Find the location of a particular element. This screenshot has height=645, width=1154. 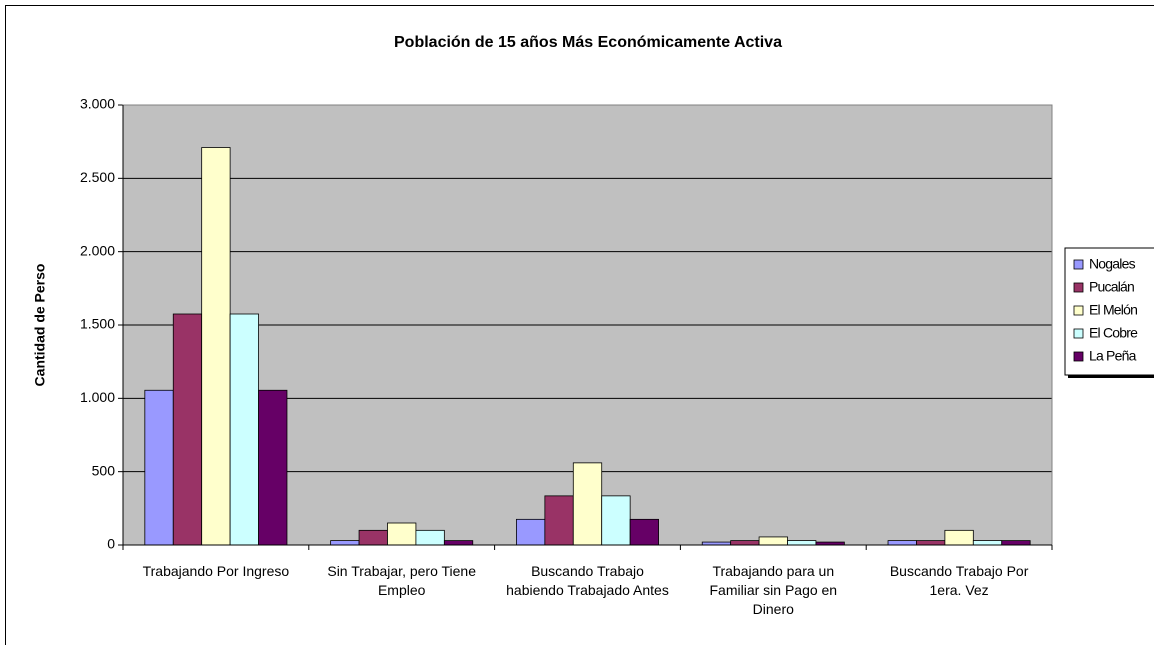

y-tick-label: 3.000 is located at coordinates (97, 104).